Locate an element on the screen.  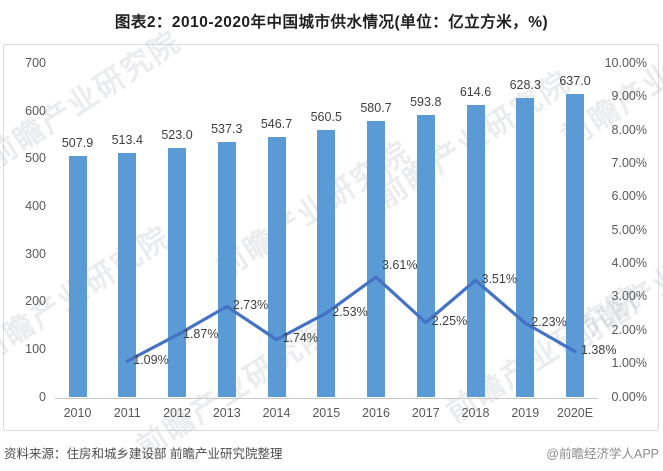
bar-value-label: 628.3 is located at coordinates (525, 85).